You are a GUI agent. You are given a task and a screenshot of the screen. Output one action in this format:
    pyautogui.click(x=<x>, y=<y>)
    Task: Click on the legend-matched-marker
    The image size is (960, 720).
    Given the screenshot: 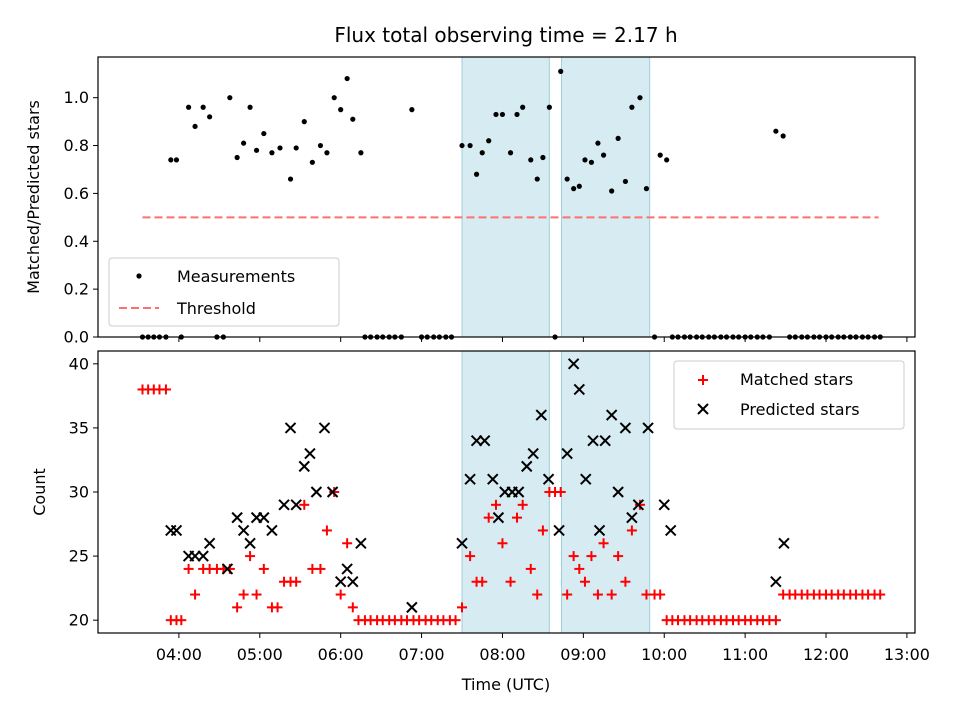 What is the action you would take?
    pyautogui.click(x=703, y=380)
    